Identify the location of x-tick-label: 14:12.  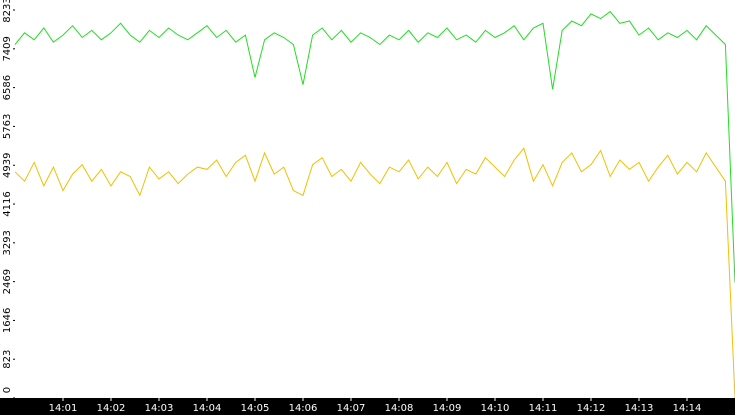
(591, 408).